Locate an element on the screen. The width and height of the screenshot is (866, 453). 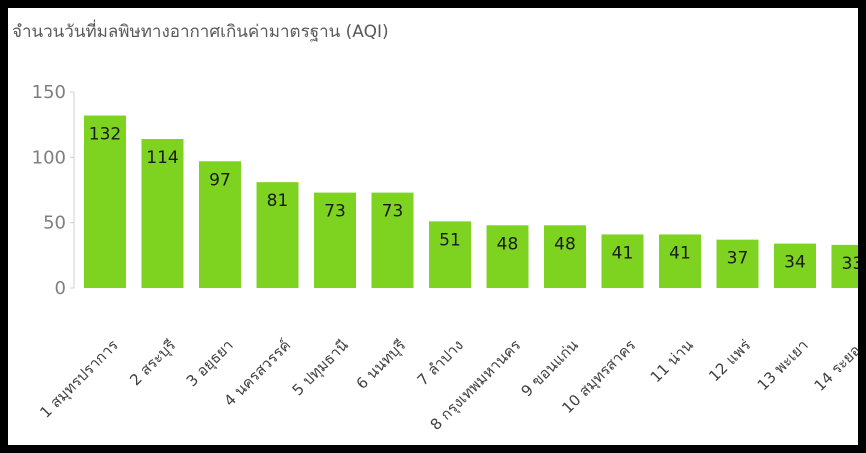
x-tick-label: 11 น่าน is located at coordinates (672, 361).